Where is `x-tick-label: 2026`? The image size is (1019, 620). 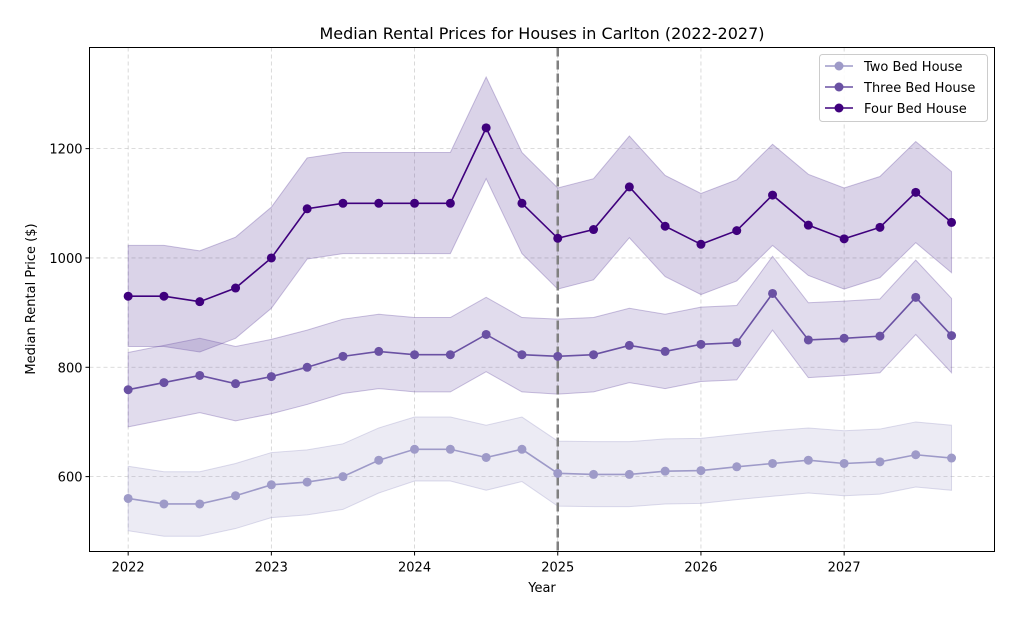
x-tick-label: 2026 is located at coordinates (700, 568).